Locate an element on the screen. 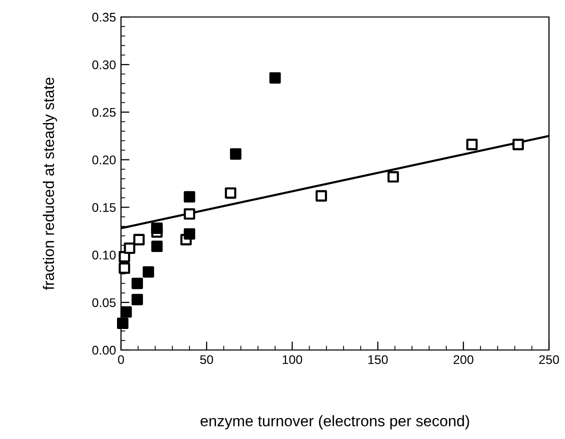 The height and width of the screenshot is (439, 565). y-tick-label: 0.00 is located at coordinates (104, 350).